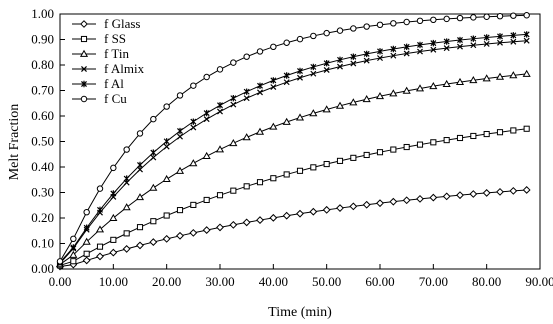 The height and width of the screenshot is (324, 553). Describe the element at coordinates (42, 13) in the screenshot. I see `y-tick-label: 1.00` at that location.